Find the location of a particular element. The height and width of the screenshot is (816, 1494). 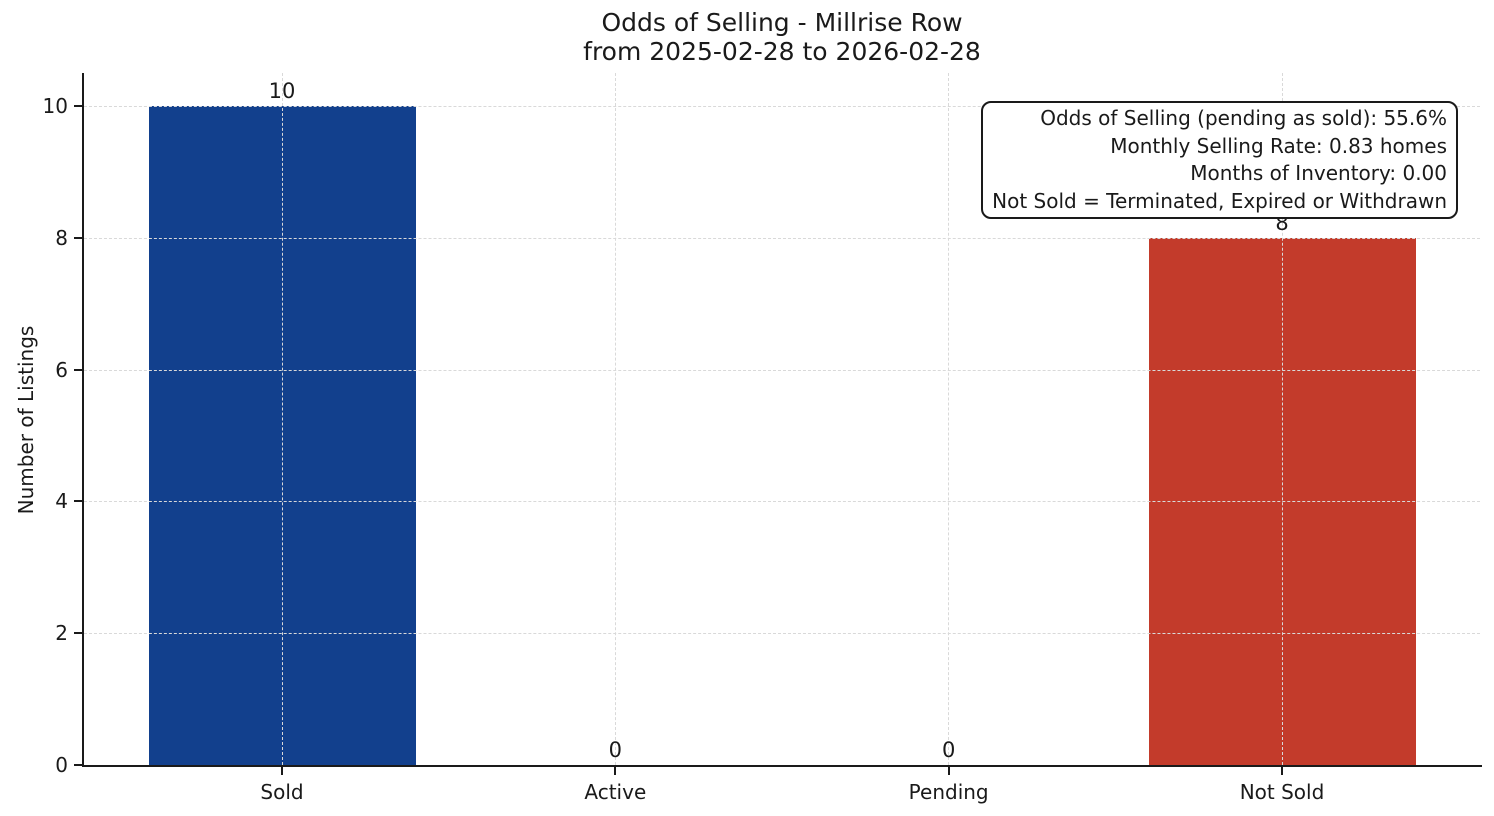

chart-title: Odds of Selling - Millrise Row is located at coordinates (782, 22).